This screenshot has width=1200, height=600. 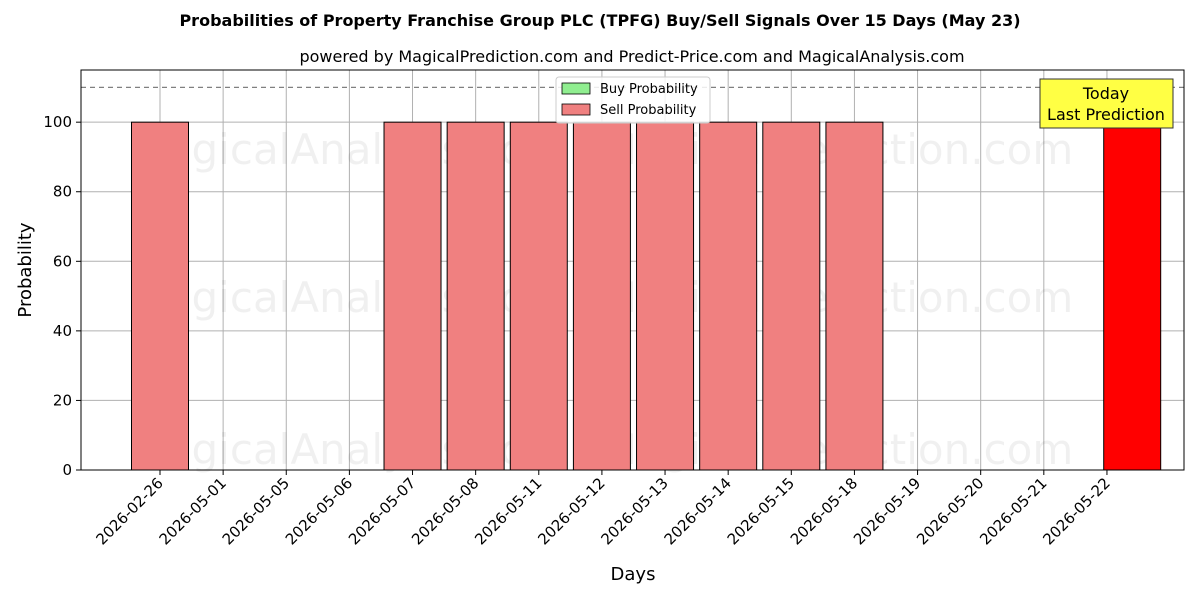 What do you see at coordinates (576, 109) in the screenshot?
I see `legend-swatch-sell` at bounding box center [576, 109].